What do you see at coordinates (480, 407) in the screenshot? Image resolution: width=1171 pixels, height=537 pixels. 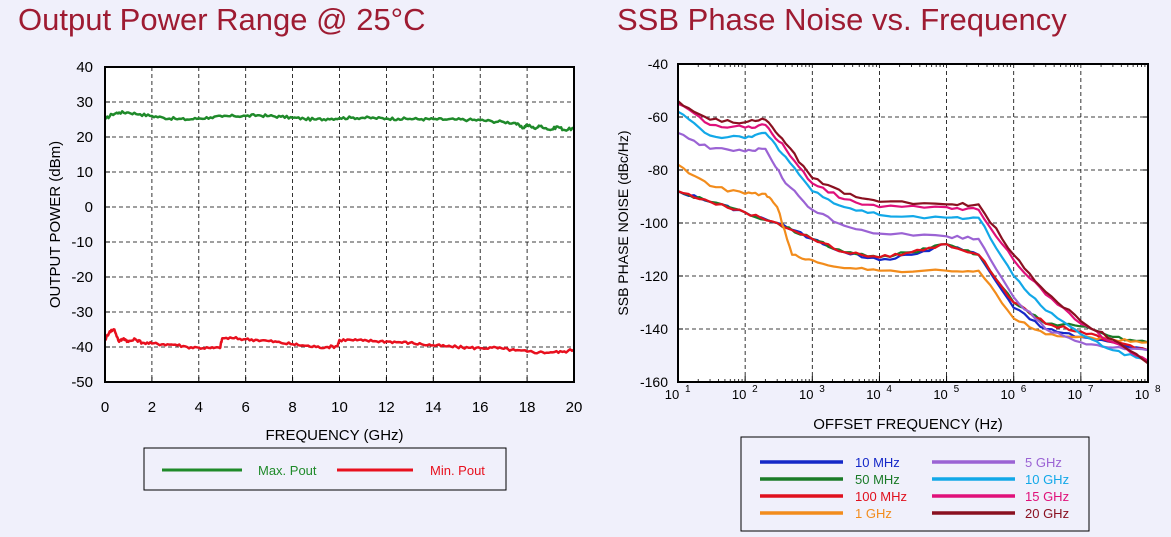 I see `left-x-tick-label: 16` at bounding box center [480, 407].